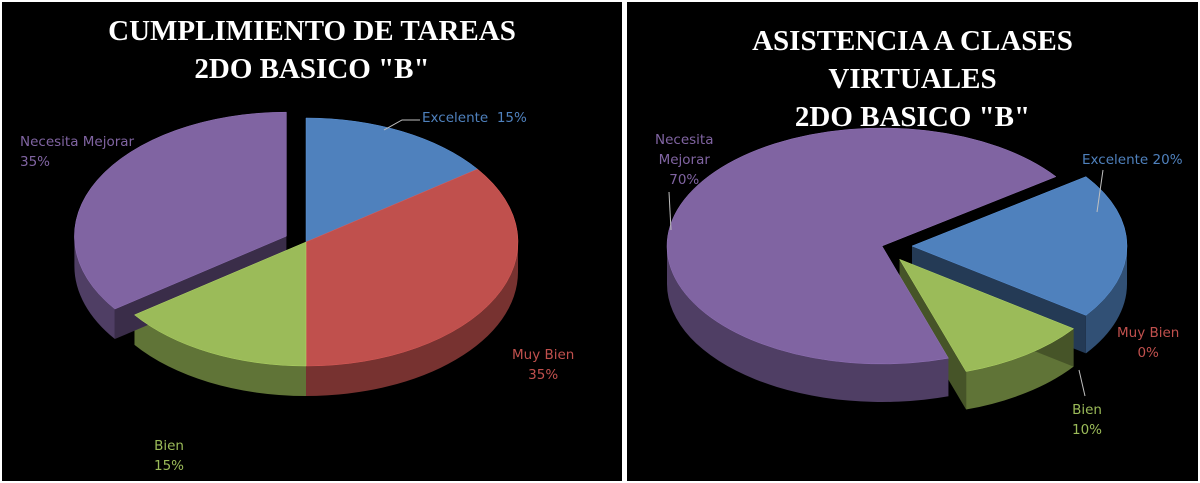 The image size is (1200, 483). I want to click on data-label-excelente: Excelente 15%, so click(474, 118).